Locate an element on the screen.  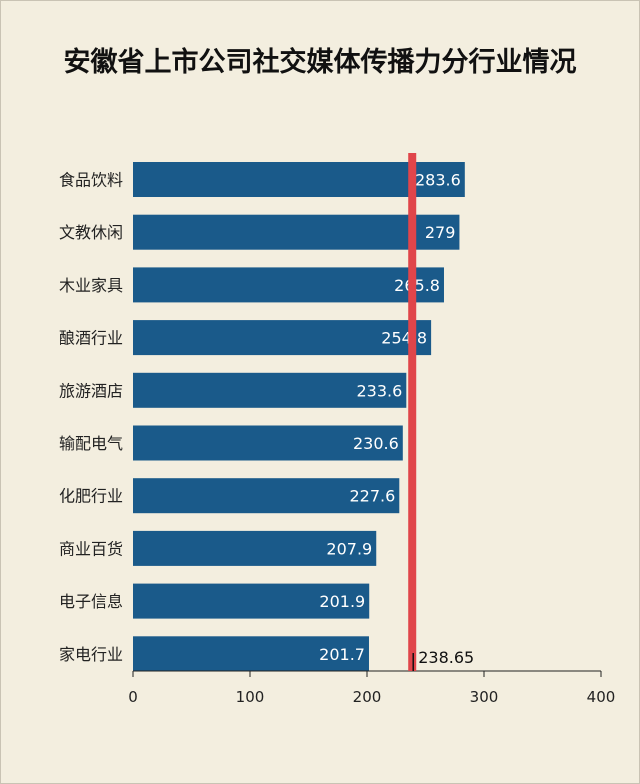
chart-title: 安徽省上市公司社交媒体传播力分行业情况 is located at coordinates (320, 62).